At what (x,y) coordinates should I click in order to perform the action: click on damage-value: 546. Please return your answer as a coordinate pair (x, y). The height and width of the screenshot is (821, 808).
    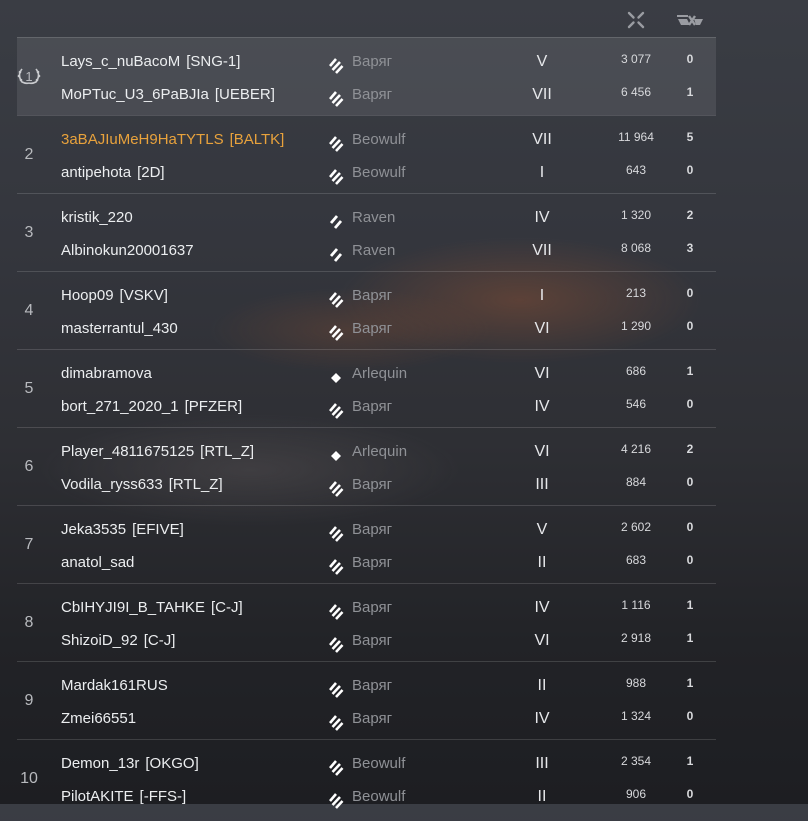
    Looking at the image, I should click on (636, 404).